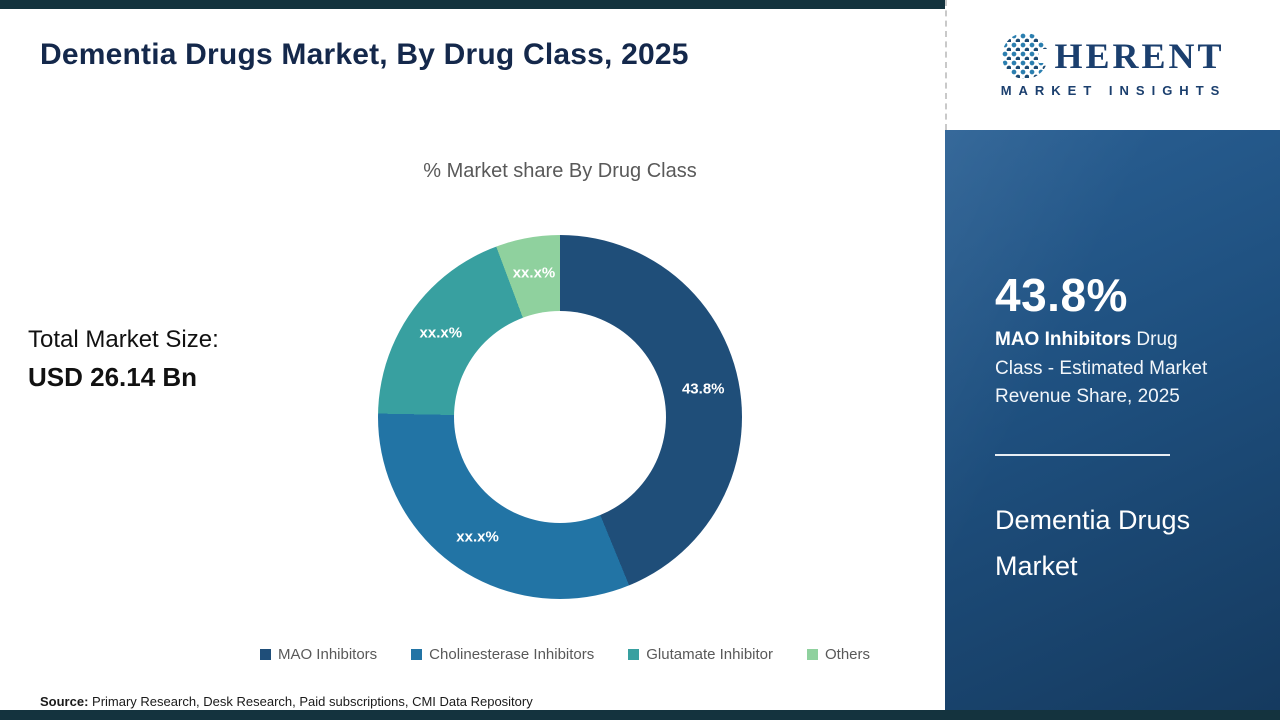 This screenshot has width=1280, height=720. I want to click on slice-label-cholinesterase-inhibitors: xx.x%, so click(477, 537).